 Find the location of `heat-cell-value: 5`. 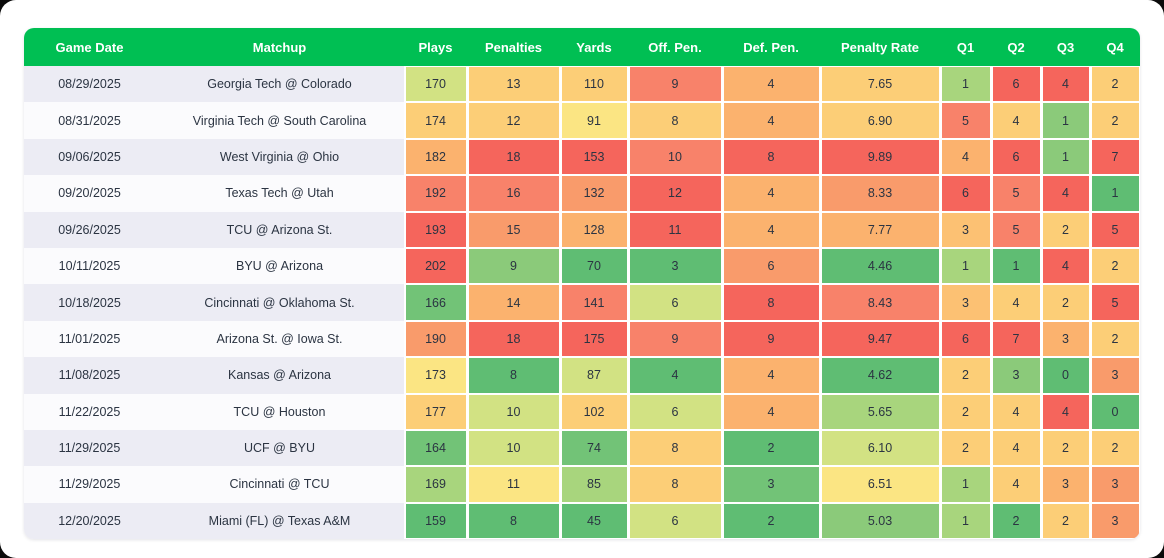

heat-cell-value: 5 is located at coordinates (1016, 193).